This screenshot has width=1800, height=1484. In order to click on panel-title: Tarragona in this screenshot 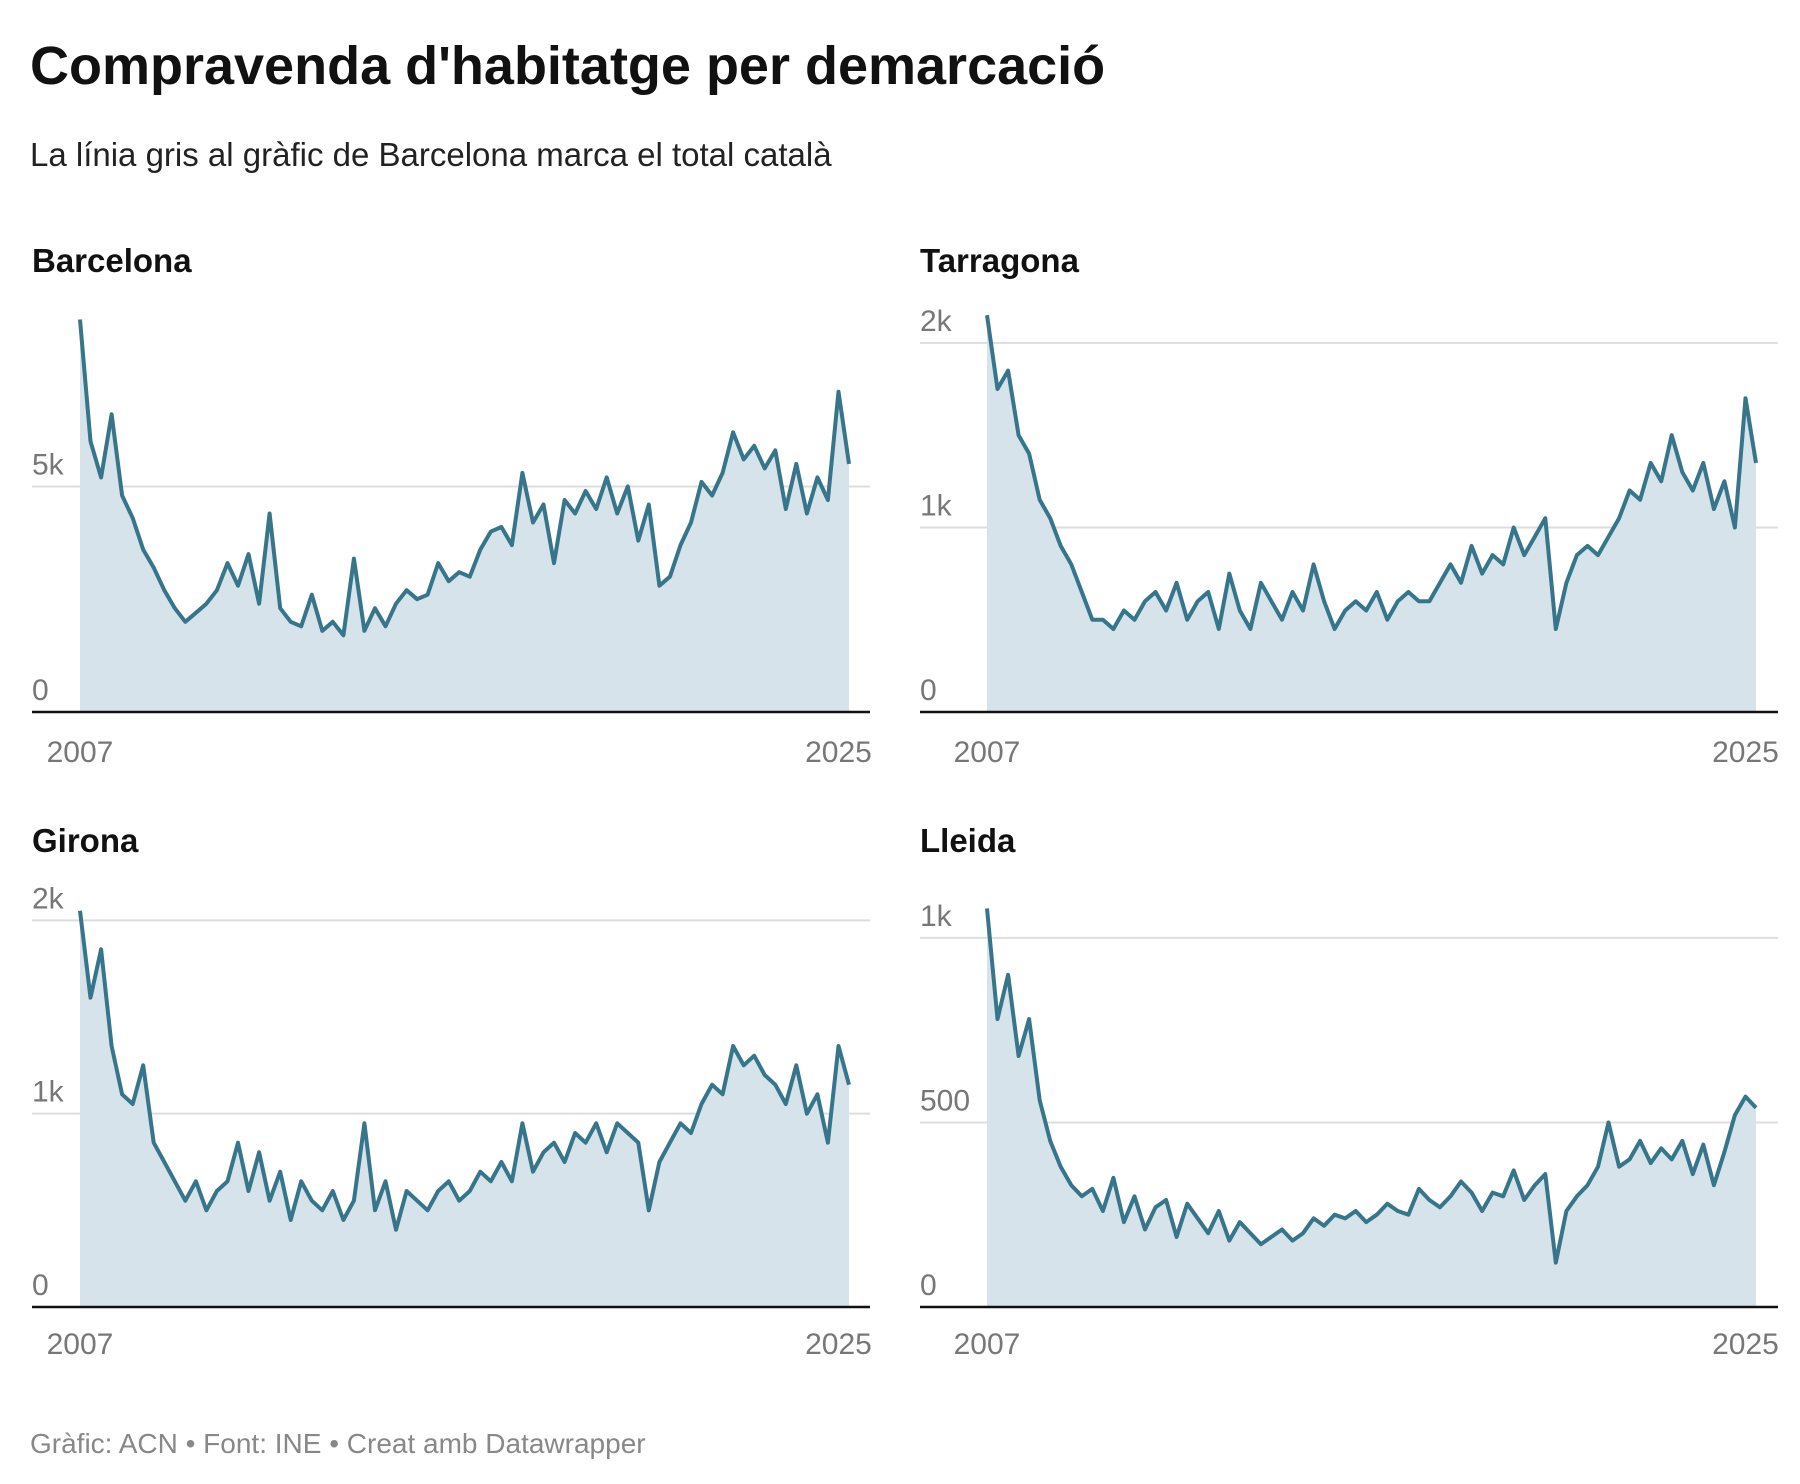, I will do `click(1000, 260)`.